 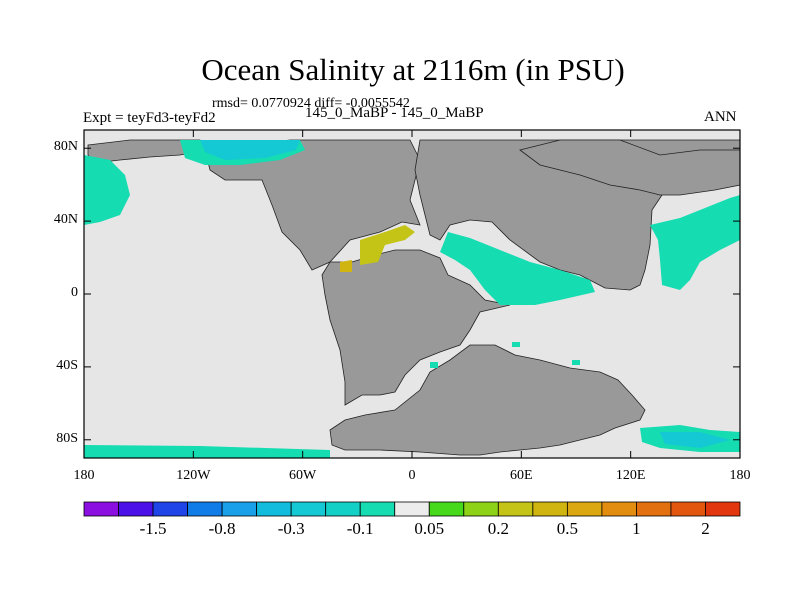 I want to click on x-tick-label: 120W, so click(x=193, y=475).